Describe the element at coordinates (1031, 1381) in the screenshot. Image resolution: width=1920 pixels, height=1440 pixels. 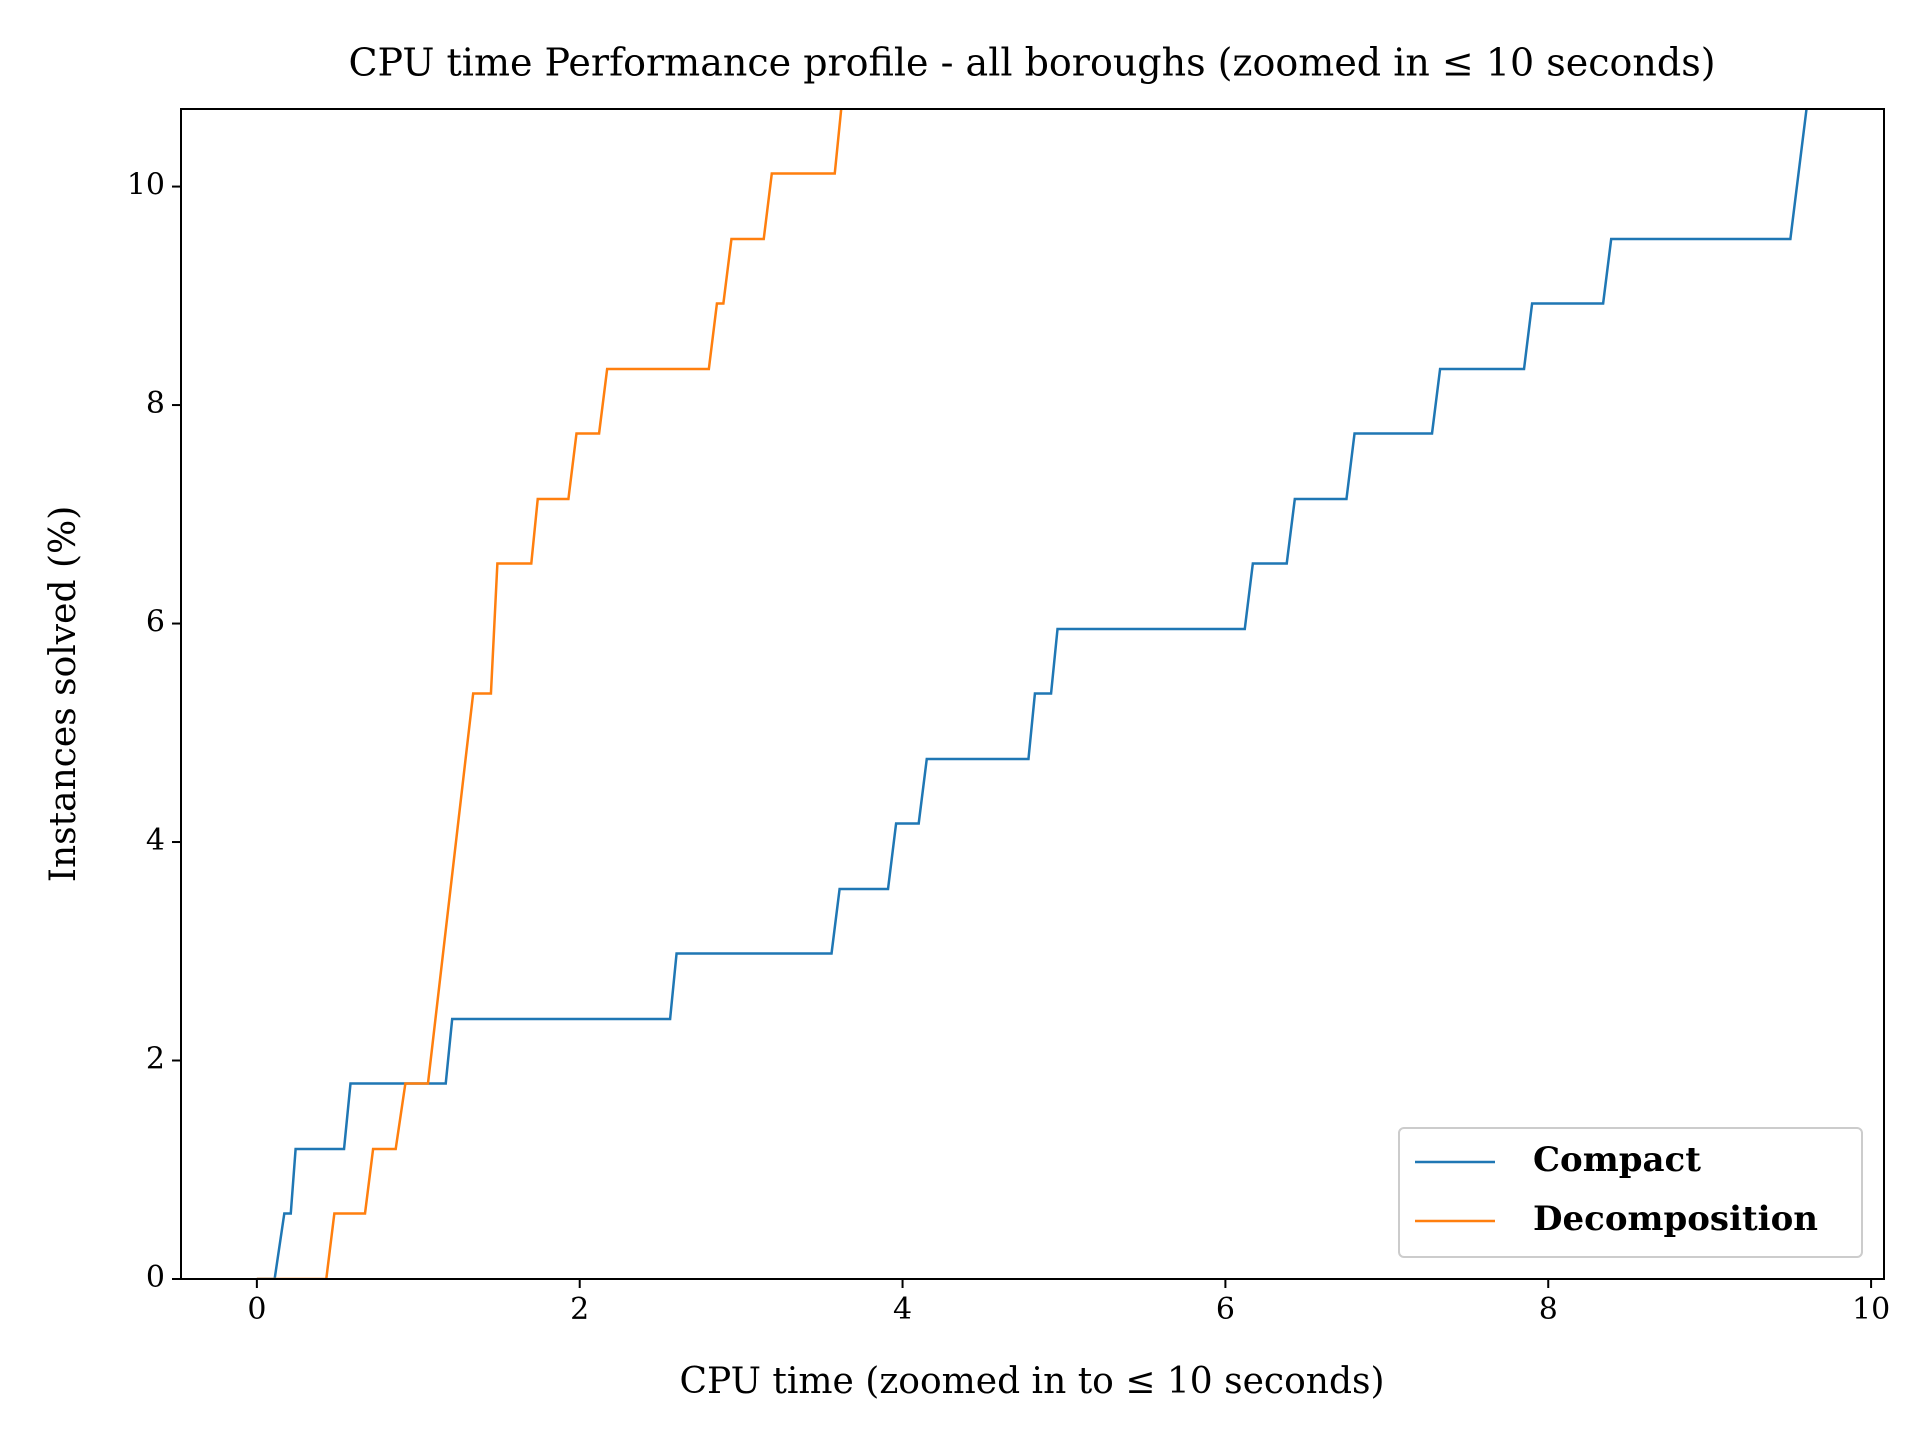
I see `x-axis-label: CPU time (zoomed in to ≤ 10 seconds)` at that location.